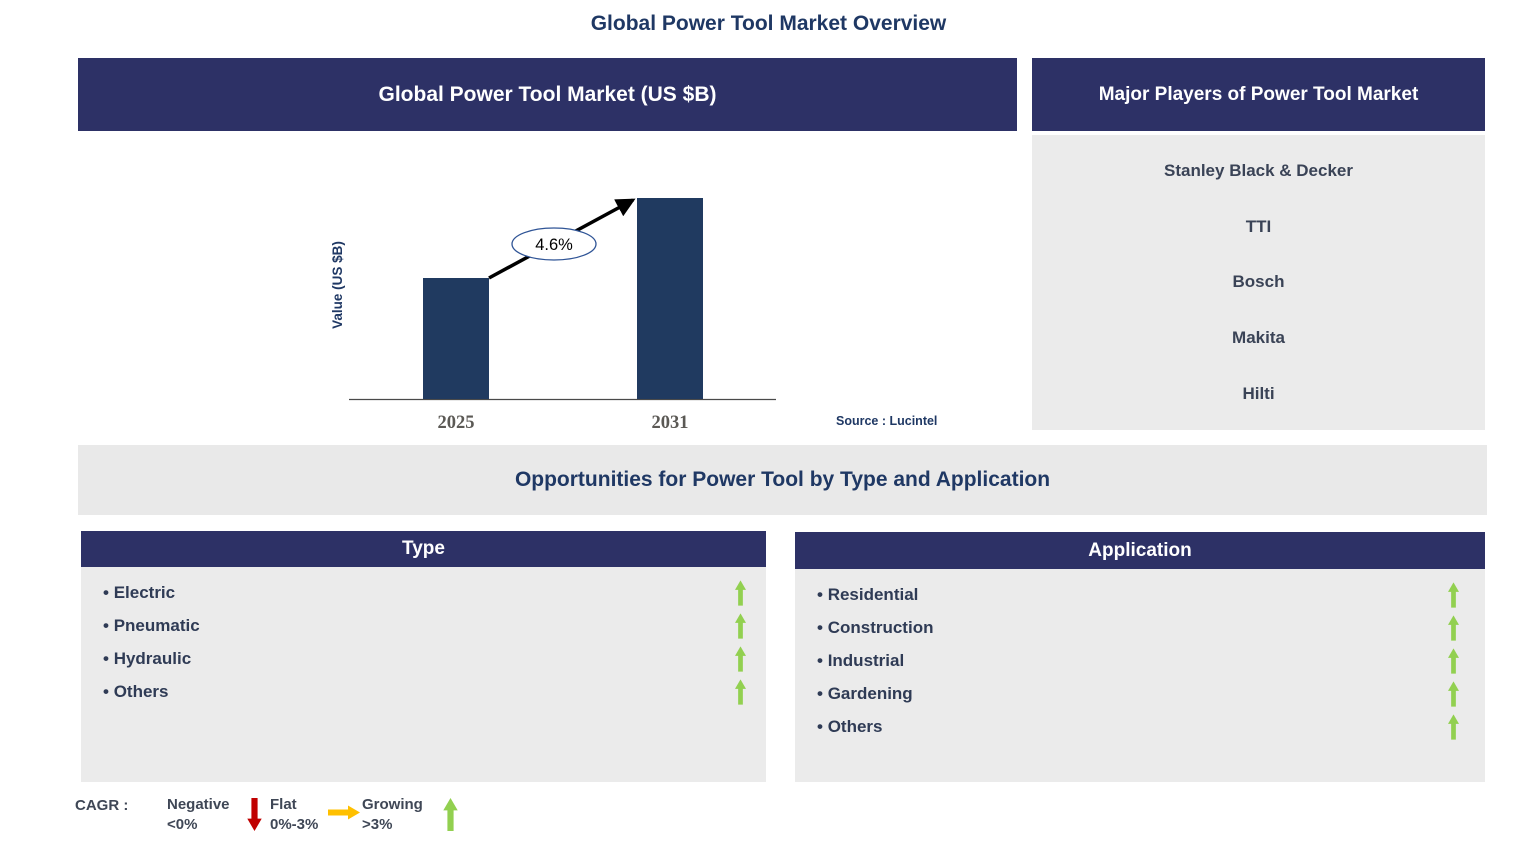 This screenshot has height=852, width=1537. Describe the element at coordinates (423, 625) in the screenshot. I see `list-item: Pneumatic` at that location.